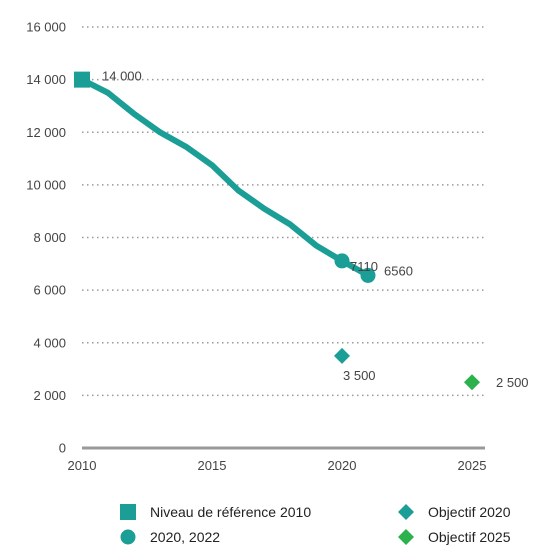 This screenshot has height=547, width=537. What do you see at coordinates (49, 395) in the screenshot?
I see `y-tick-label: 2 000` at bounding box center [49, 395].